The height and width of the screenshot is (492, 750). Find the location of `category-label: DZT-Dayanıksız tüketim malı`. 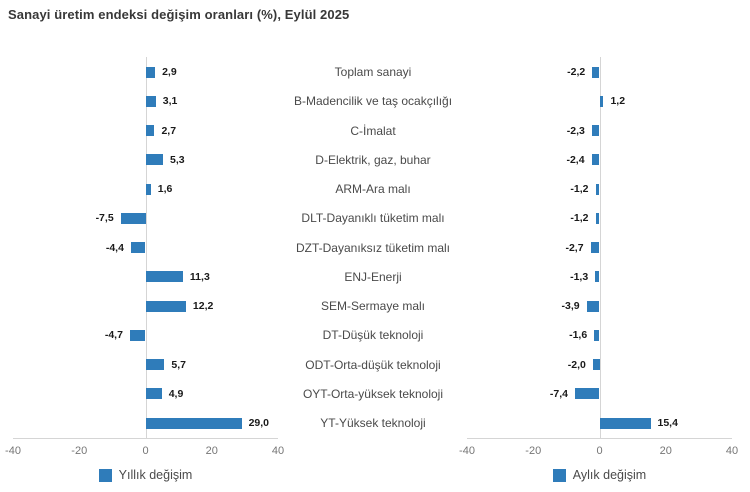

category-label: DZT-Dayanıksız tüketim malı is located at coordinates (373, 247).